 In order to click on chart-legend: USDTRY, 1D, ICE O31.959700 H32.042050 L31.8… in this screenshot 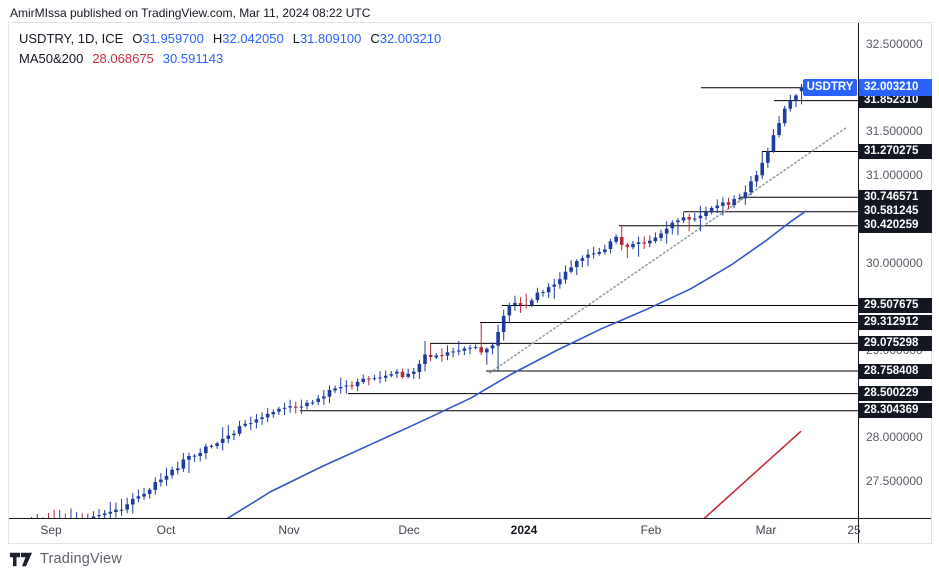, I will do `click(230, 49)`.